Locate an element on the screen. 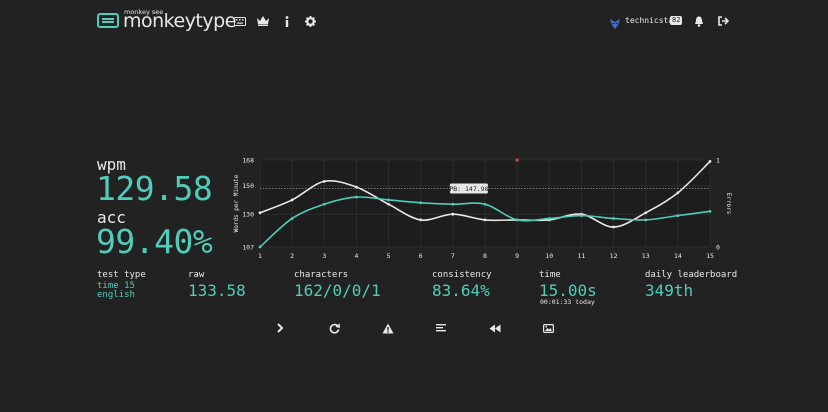  sign-out-icon is located at coordinates (723, 21).